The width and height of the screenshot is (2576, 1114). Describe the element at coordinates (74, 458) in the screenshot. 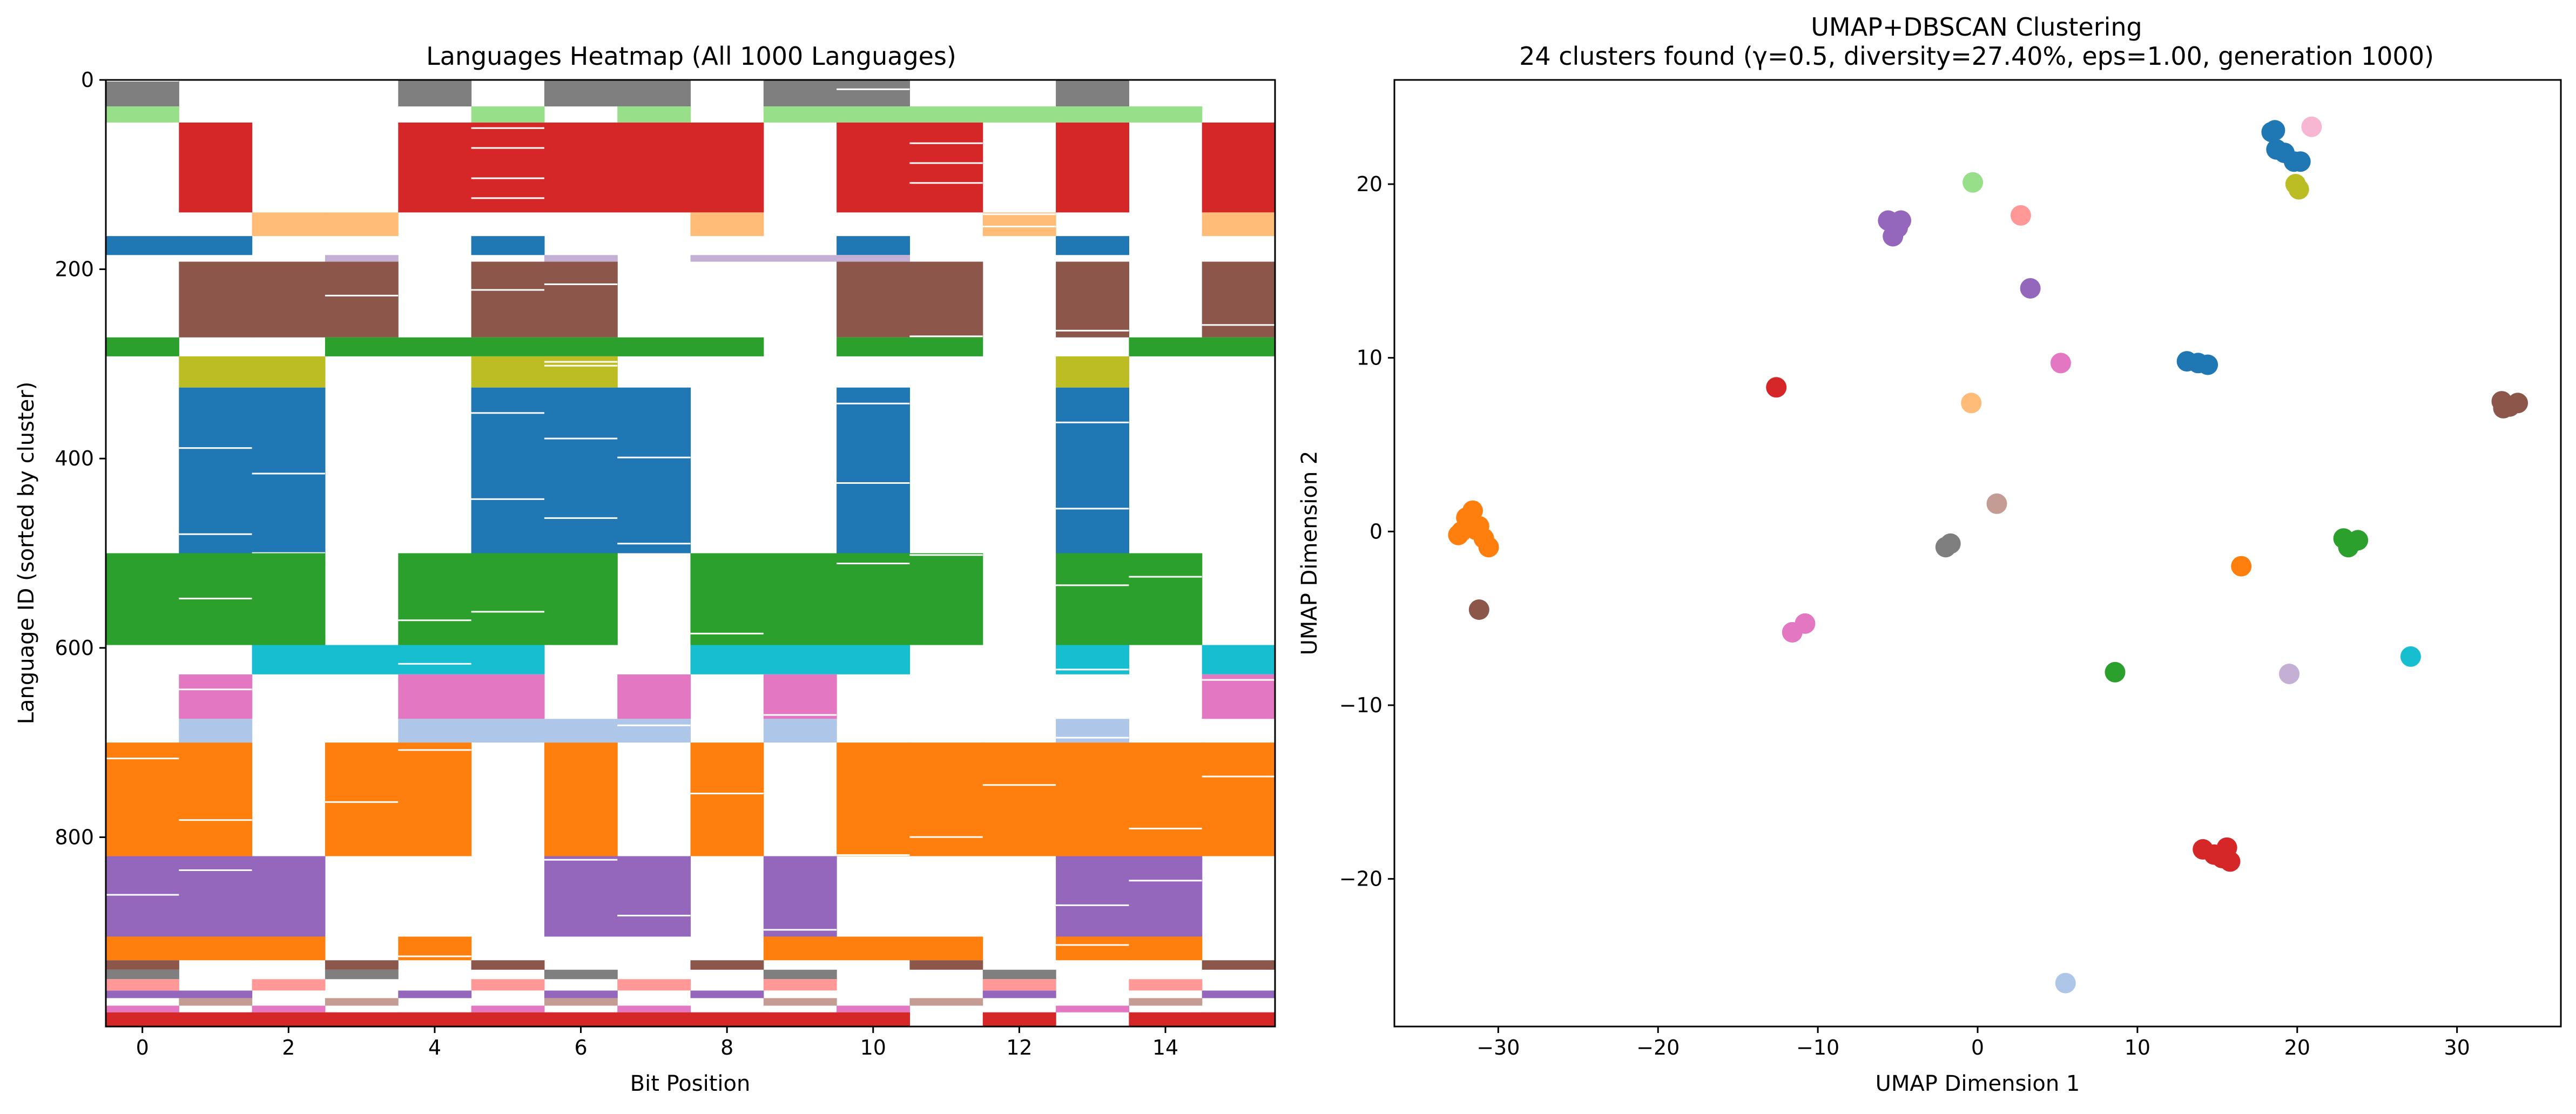

I see `heatmap-y-tick-label: 400` at that location.